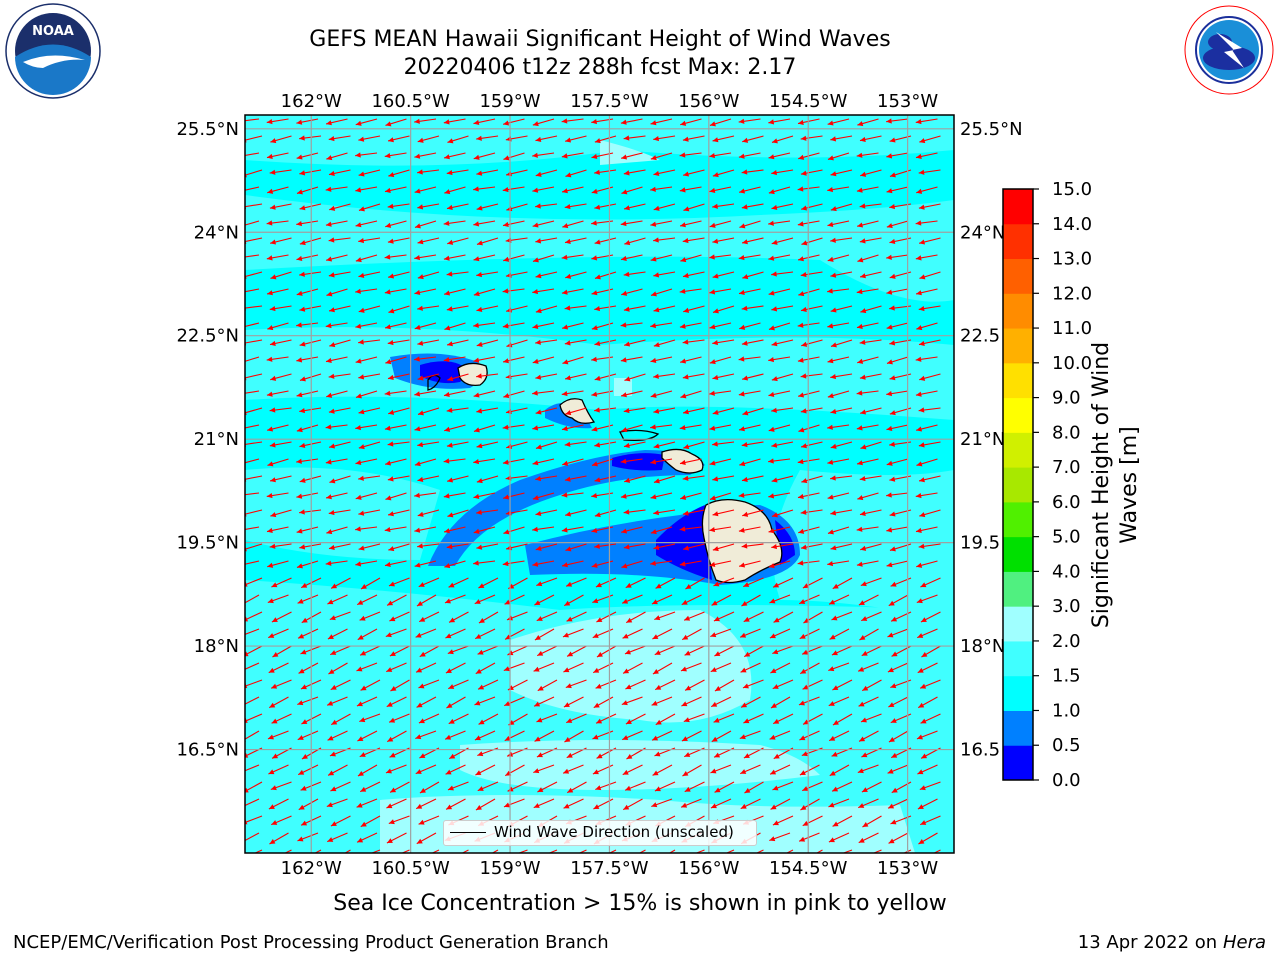 The image size is (1280, 960). What do you see at coordinates (1066, 398) in the screenshot?
I see `colorbar-tick: 9.0` at bounding box center [1066, 398].